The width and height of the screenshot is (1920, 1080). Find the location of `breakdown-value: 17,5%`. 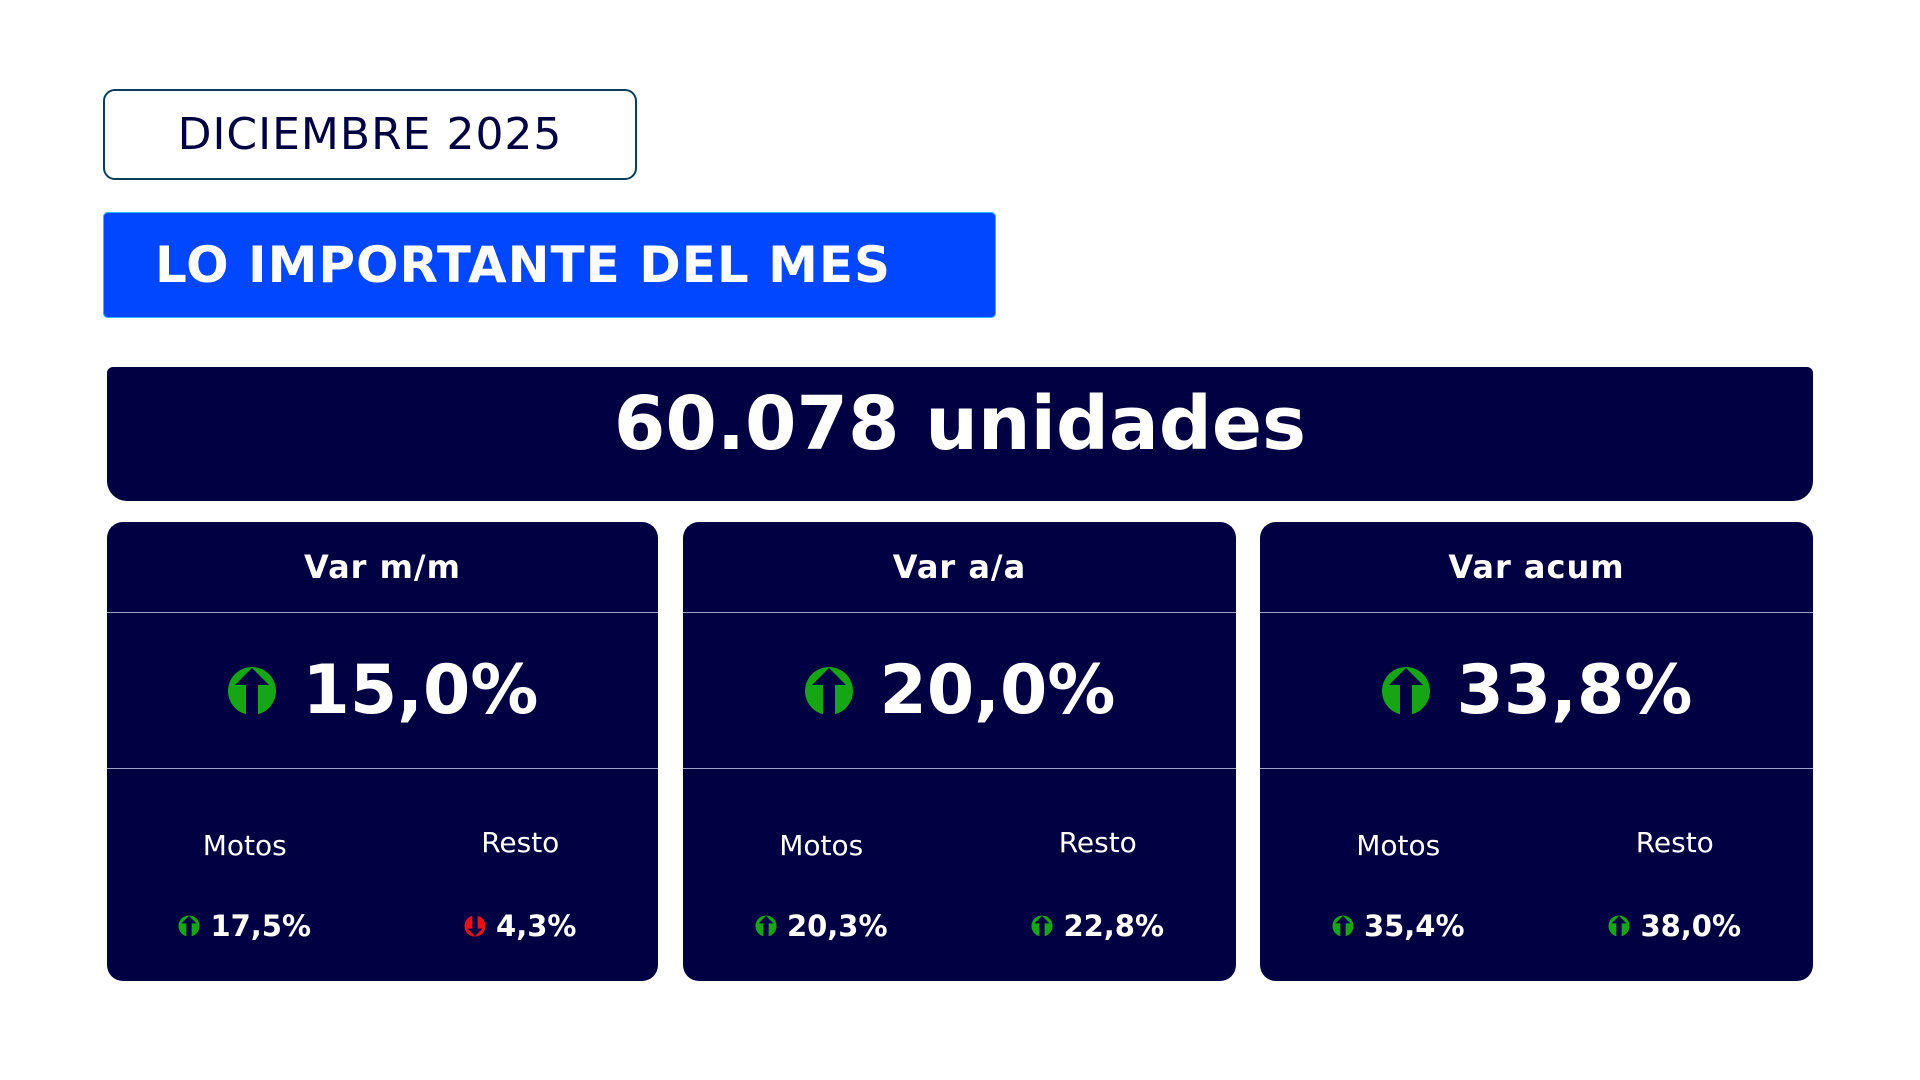

breakdown-value: 17,5% is located at coordinates (244, 926).